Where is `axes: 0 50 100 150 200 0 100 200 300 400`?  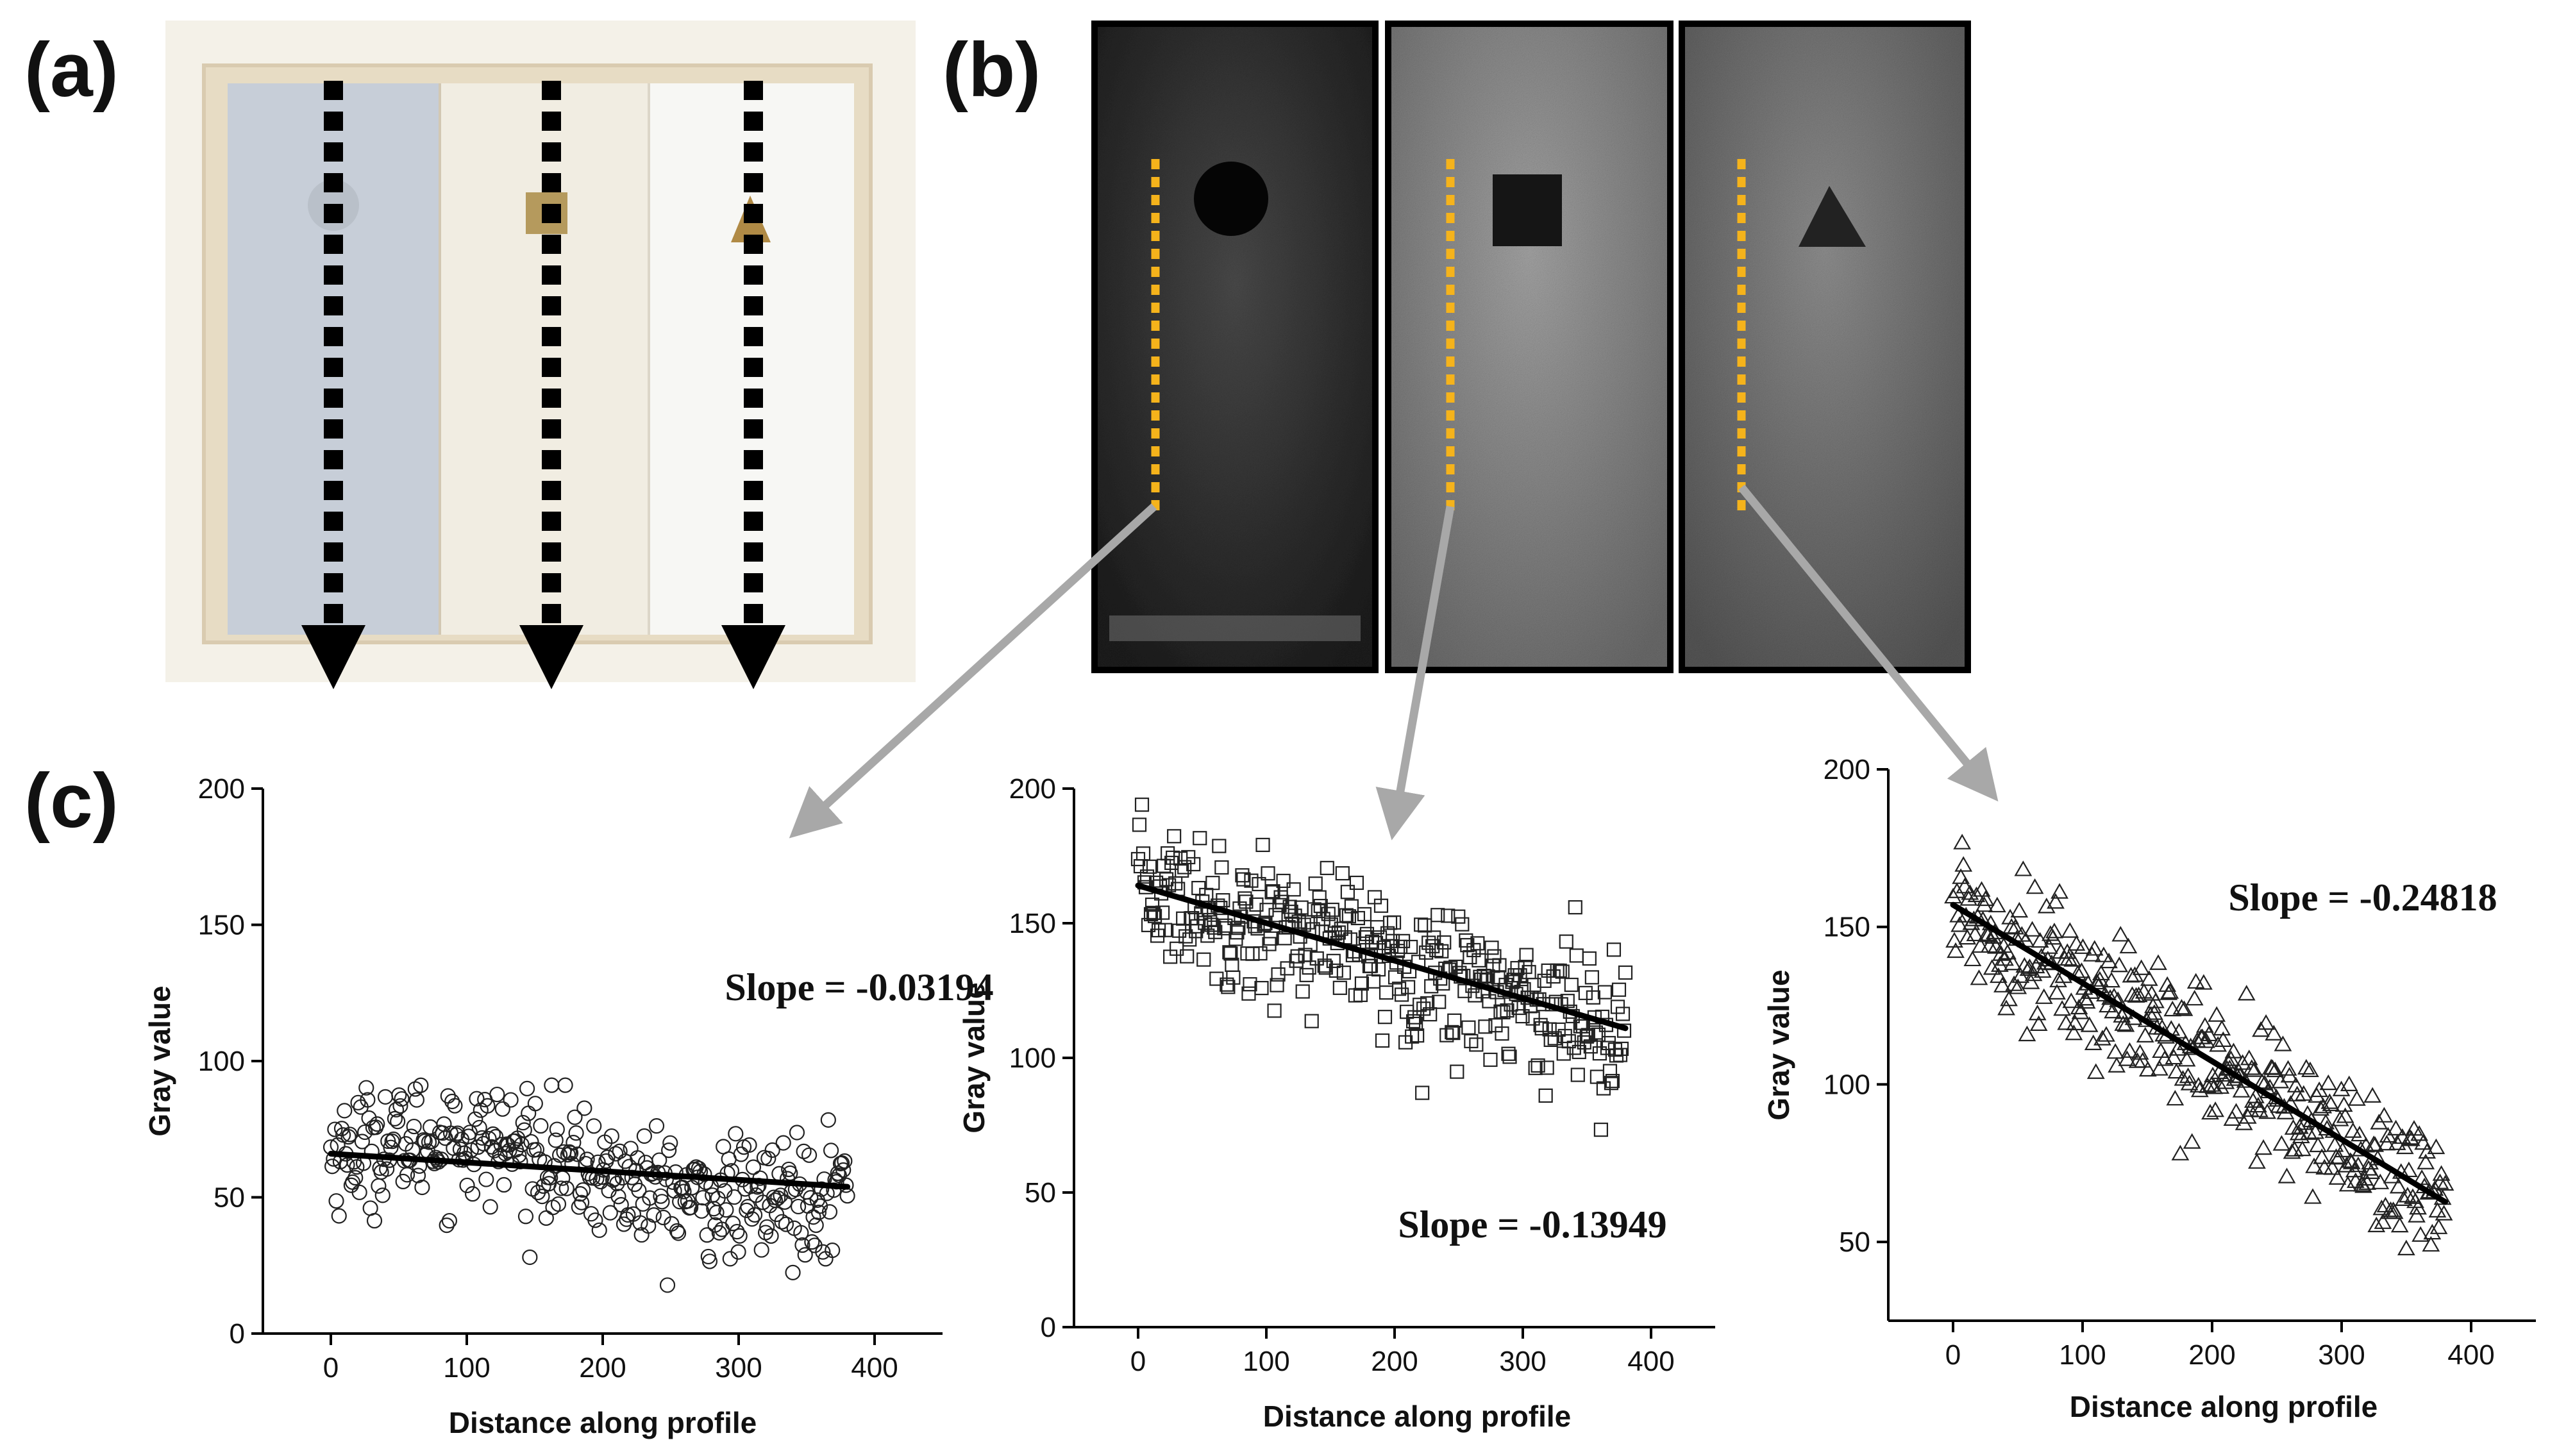 axes: 0 50 100 150 200 0 100 200 300 400 is located at coordinates (570, 1078).